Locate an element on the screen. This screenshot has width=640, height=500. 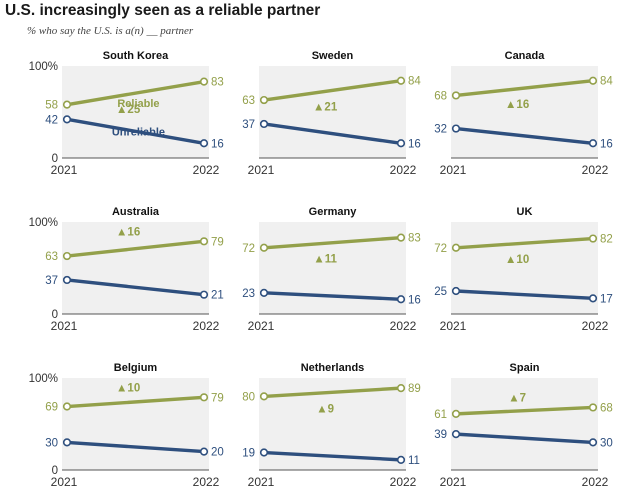
reliable-label-2022: 89 is located at coordinates (414, 389).